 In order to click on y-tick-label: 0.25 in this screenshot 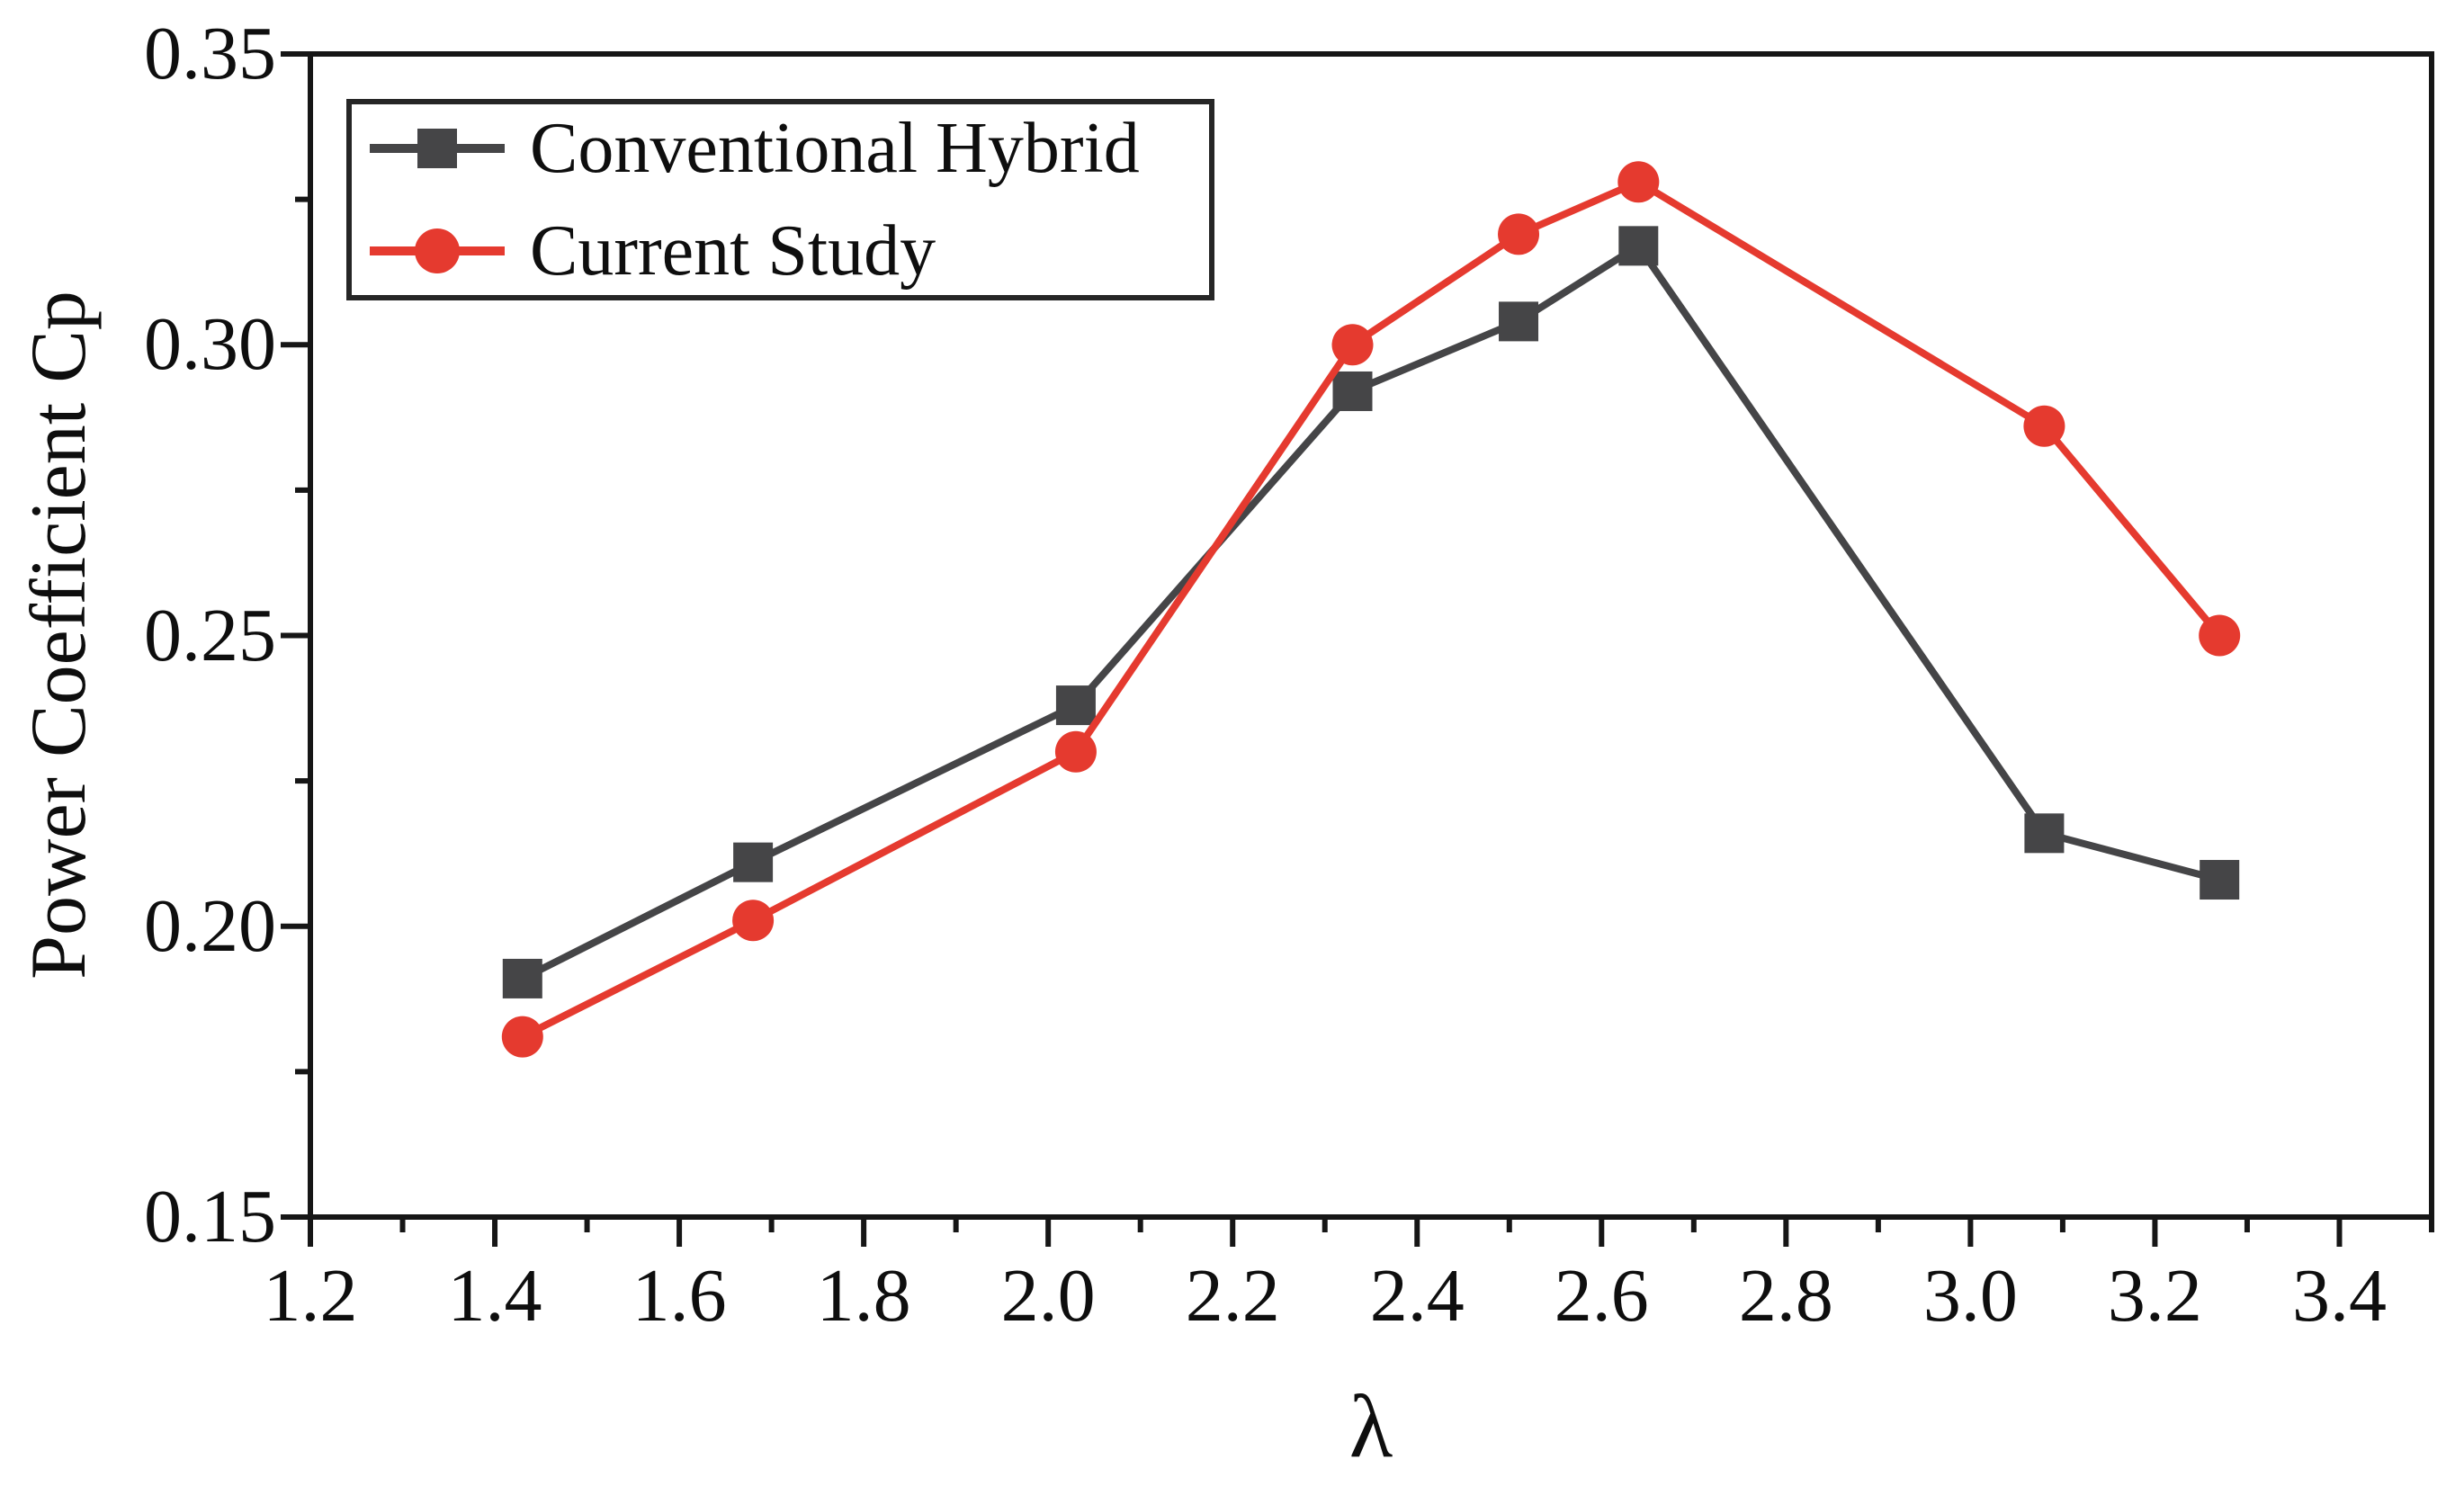, I will do `click(210, 635)`.